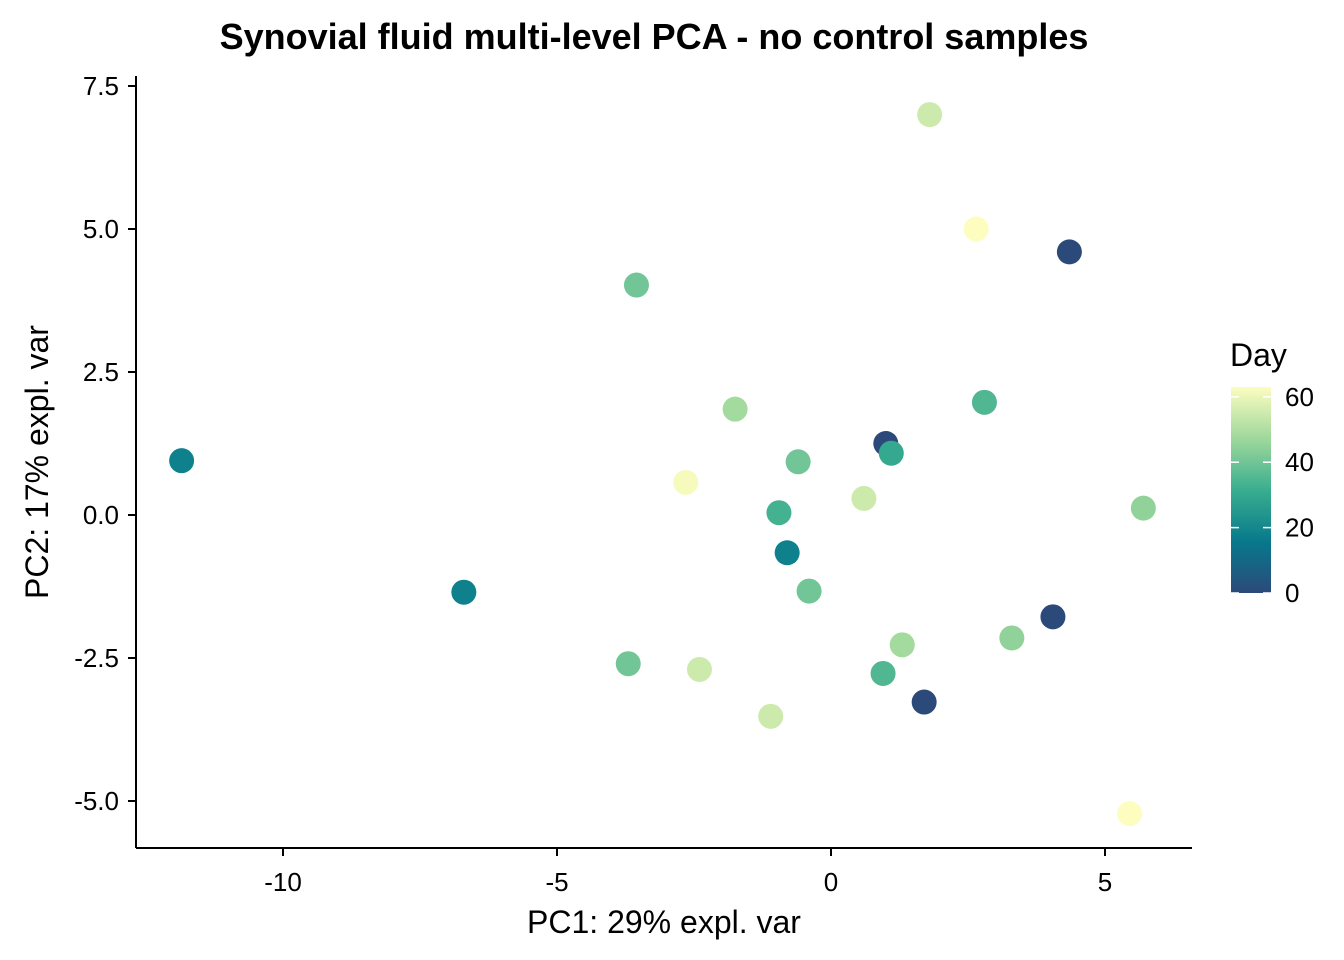  I want to click on x-tick-label: 5, so click(1105, 882).